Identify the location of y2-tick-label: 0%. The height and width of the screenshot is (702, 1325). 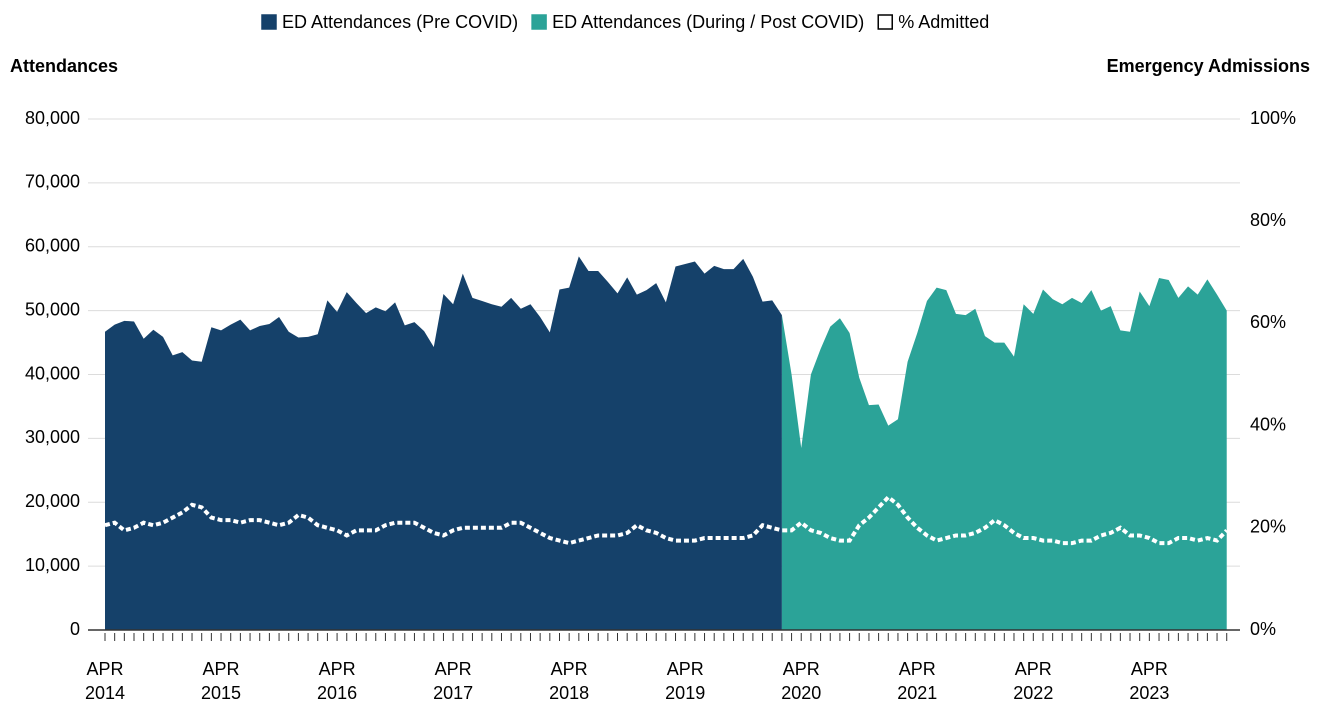
(1263, 629).